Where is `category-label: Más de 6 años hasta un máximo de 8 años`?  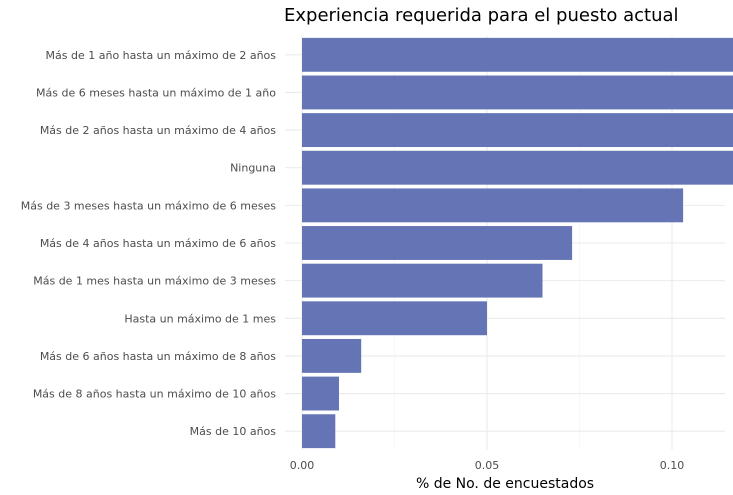
category-label: Más de 6 años hasta un máximo de 8 años is located at coordinates (158, 356).